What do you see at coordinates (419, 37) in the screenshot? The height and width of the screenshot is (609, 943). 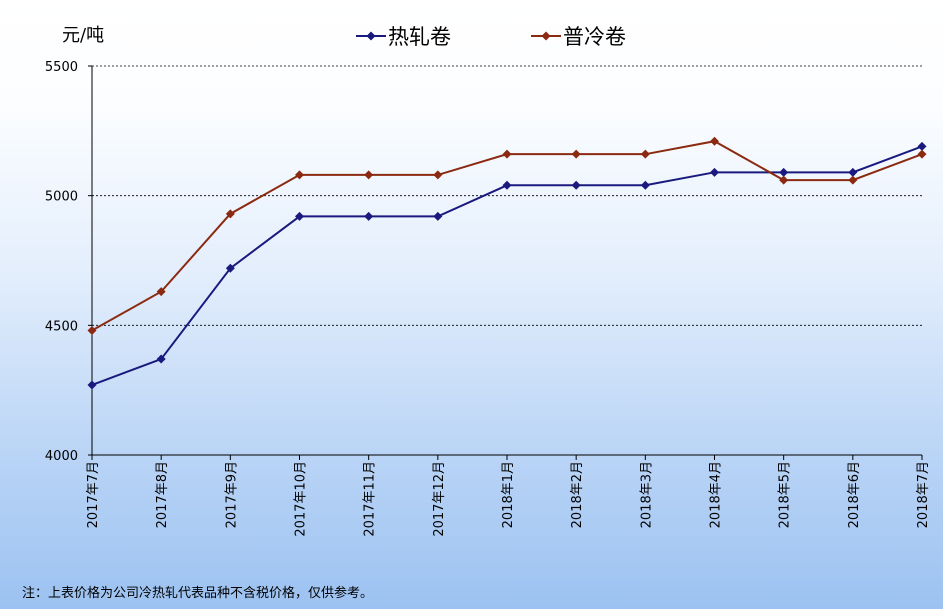 I see `legend-label: 热轧卷` at bounding box center [419, 37].